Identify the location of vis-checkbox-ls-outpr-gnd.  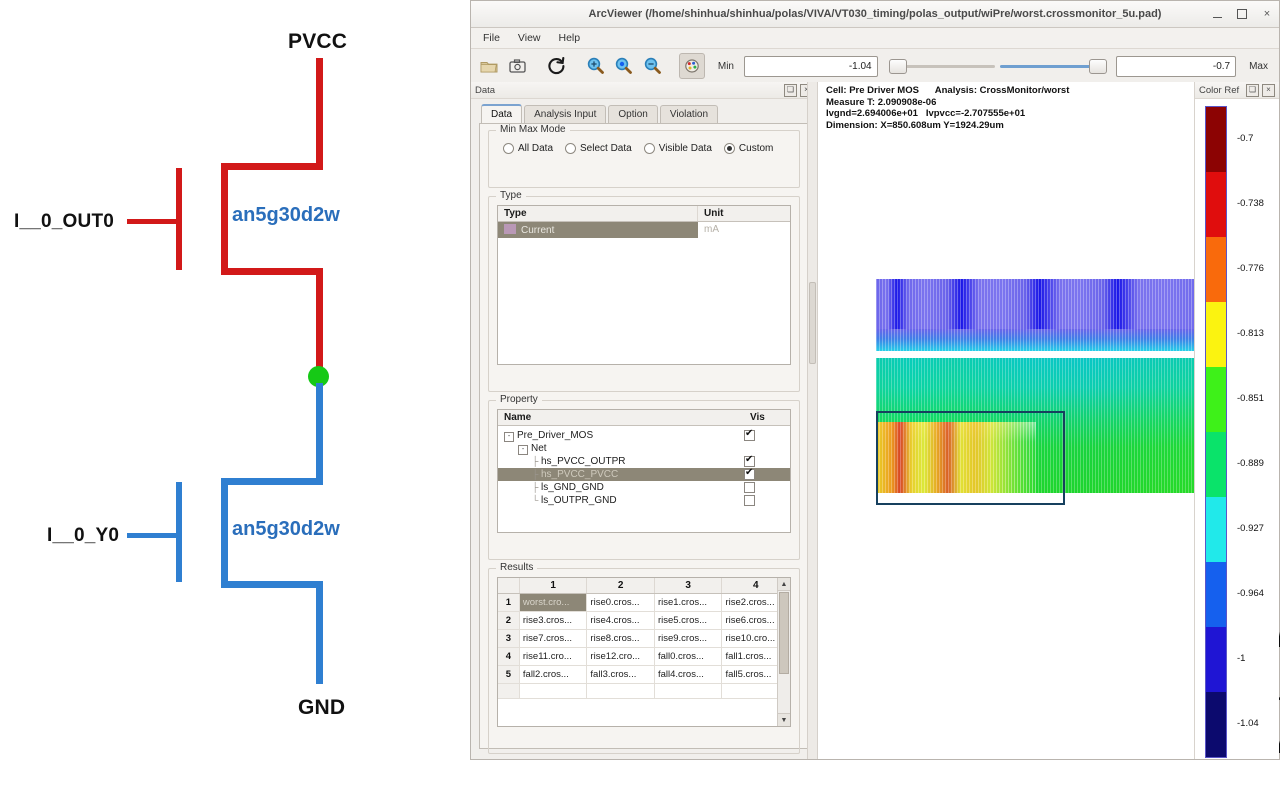
(749, 500).